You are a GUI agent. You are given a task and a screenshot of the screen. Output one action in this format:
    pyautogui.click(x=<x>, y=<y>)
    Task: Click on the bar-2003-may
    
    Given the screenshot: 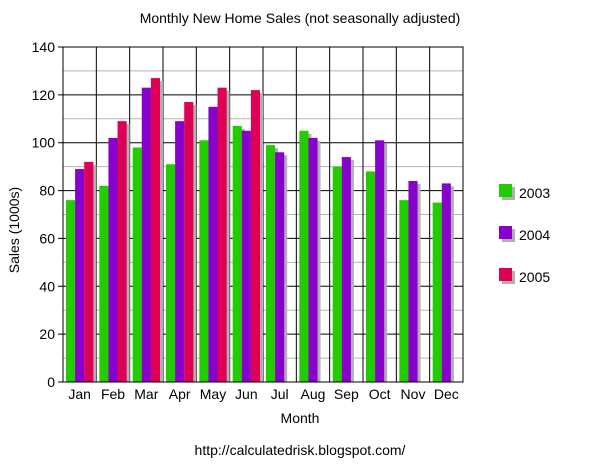 What is the action you would take?
    pyautogui.click(x=204, y=261)
    